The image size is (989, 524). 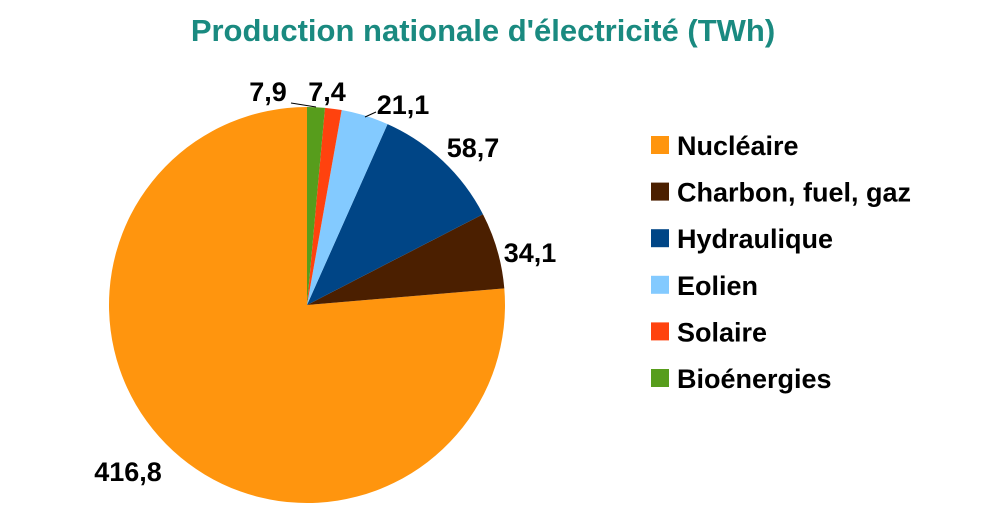 I want to click on legend-item-bioenergies: Bioénergies, so click(x=741, y=379).